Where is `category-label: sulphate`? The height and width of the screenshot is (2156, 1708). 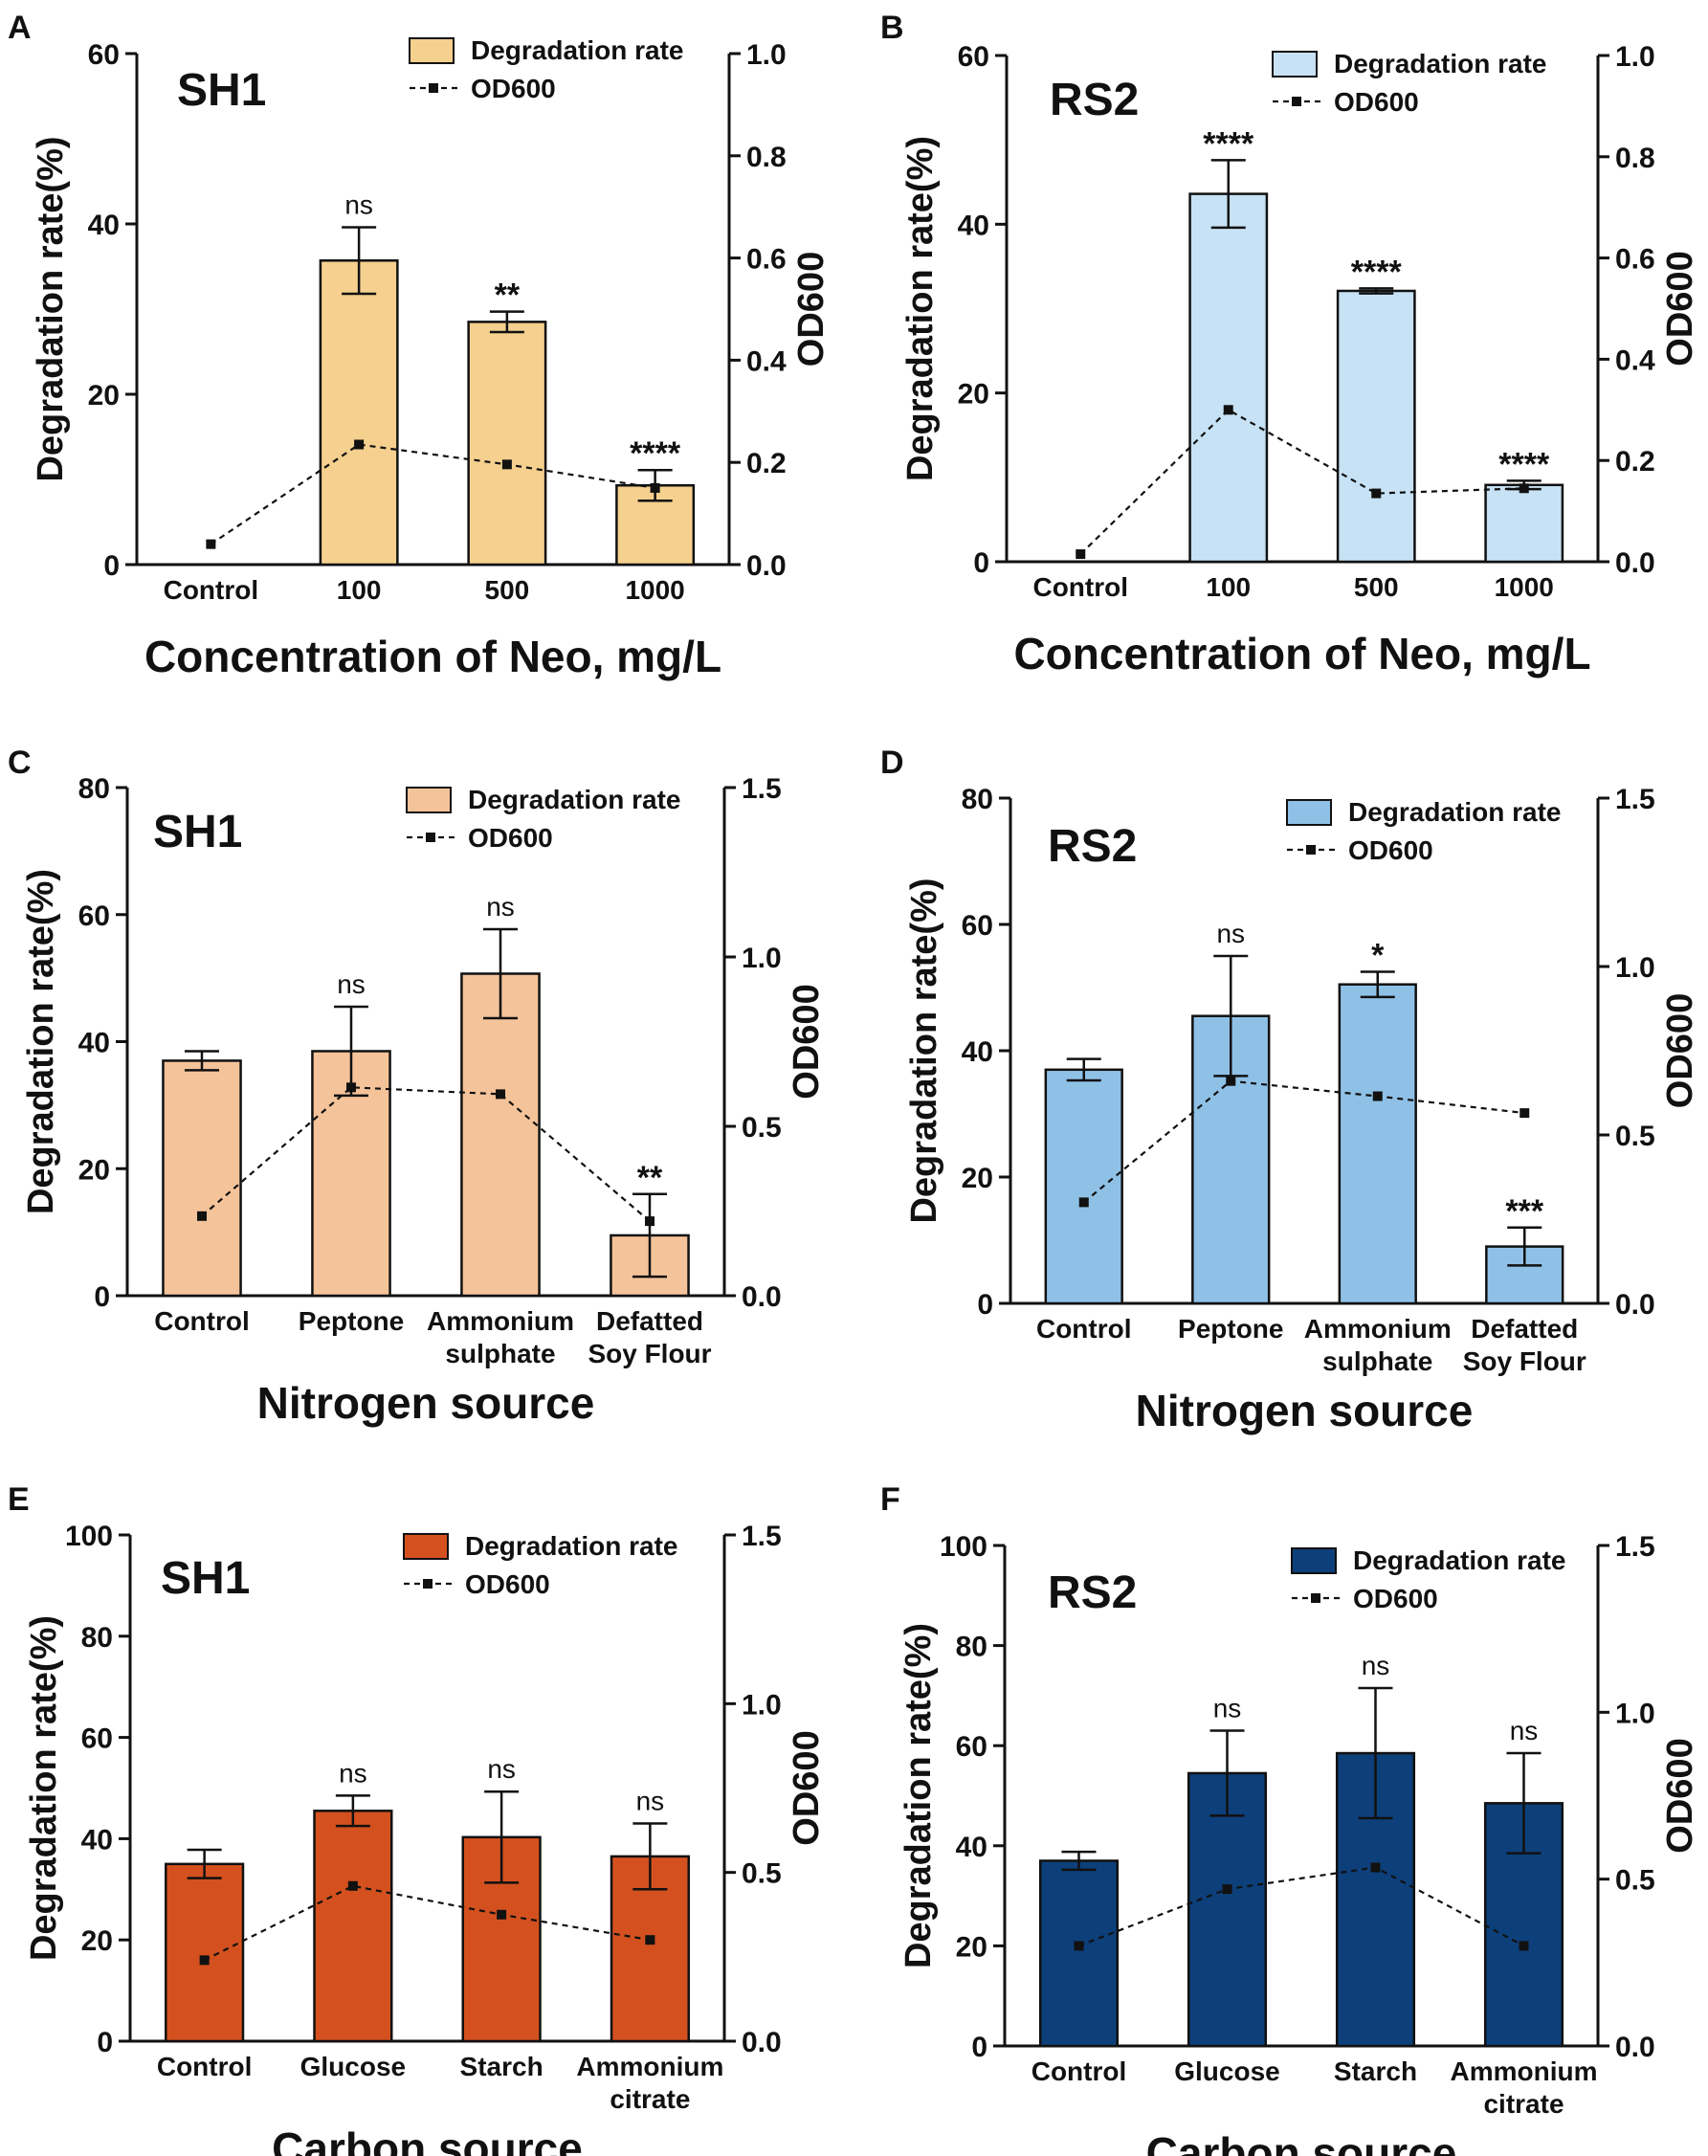 category-label: sulphate is located at coordinates (1377, 1361).